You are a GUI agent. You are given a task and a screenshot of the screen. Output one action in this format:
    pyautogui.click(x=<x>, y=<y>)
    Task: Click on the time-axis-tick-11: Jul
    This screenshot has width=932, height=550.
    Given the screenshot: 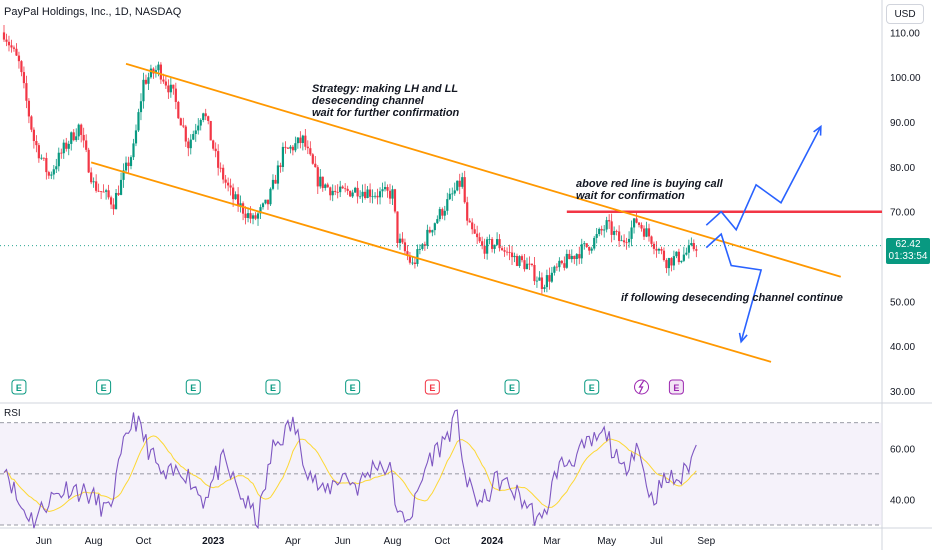 What is the action you would take?
    pyautogui.click(x=656, y=541)
    